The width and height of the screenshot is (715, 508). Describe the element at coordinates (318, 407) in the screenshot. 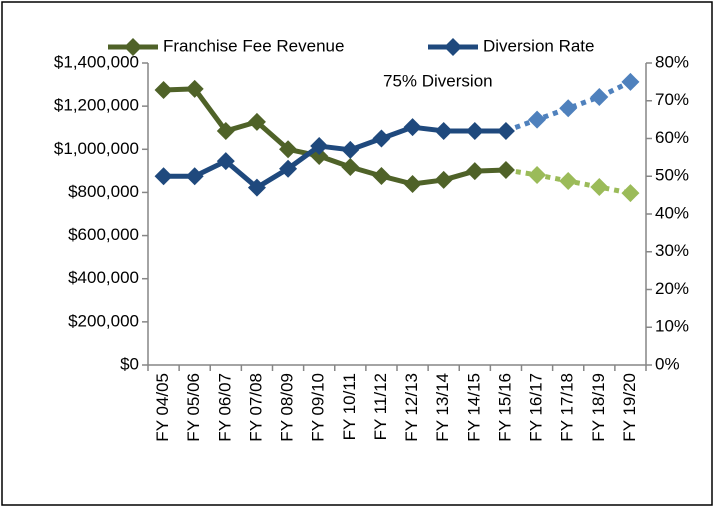

I see `x-tick-label: FY 09/10` at that location.